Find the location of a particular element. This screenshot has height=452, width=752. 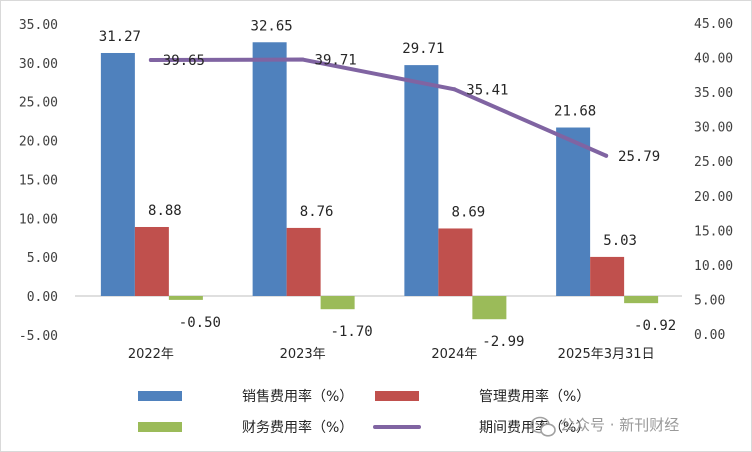

legend-sales-label: 销售费用率（%） is located at coordinates (297, 396).